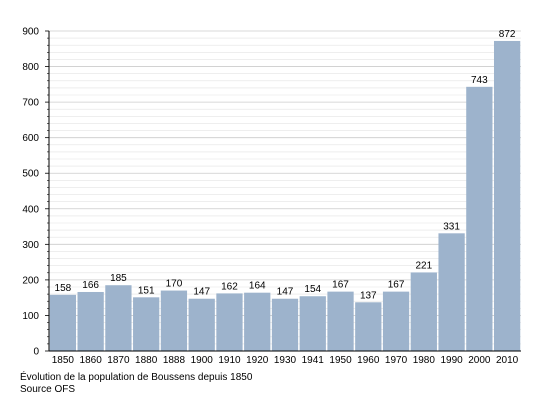 The width and height of the screenshot is (550, 400). I want to click on x-tick-label: 1880, so click(146, 360).